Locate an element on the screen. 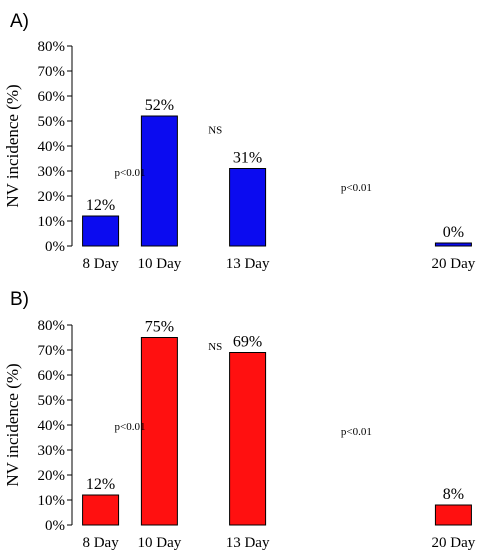 Image resolution: width=483 pixels, height=556 pixels. data-label: 69% is located at coordinates (247, 342).